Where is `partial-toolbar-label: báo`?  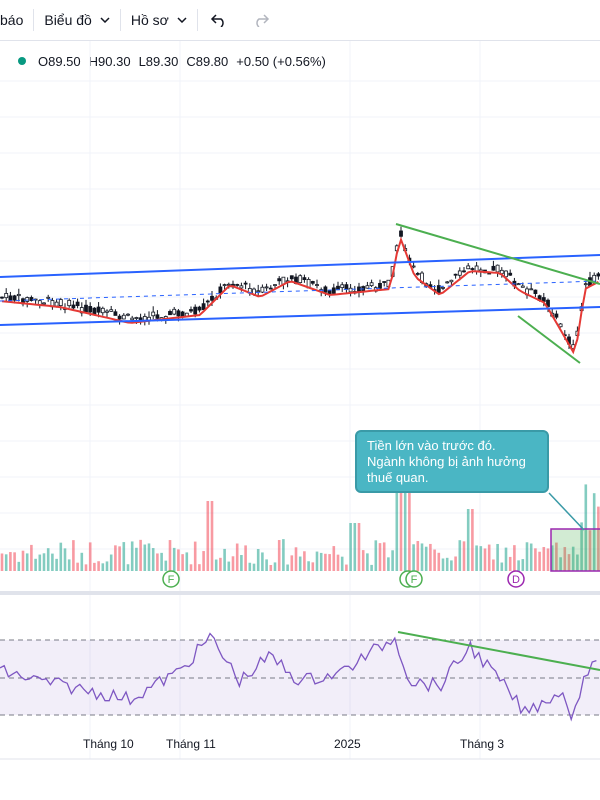
partial-toolbar-label: báo is located at coordinates (12, 20).